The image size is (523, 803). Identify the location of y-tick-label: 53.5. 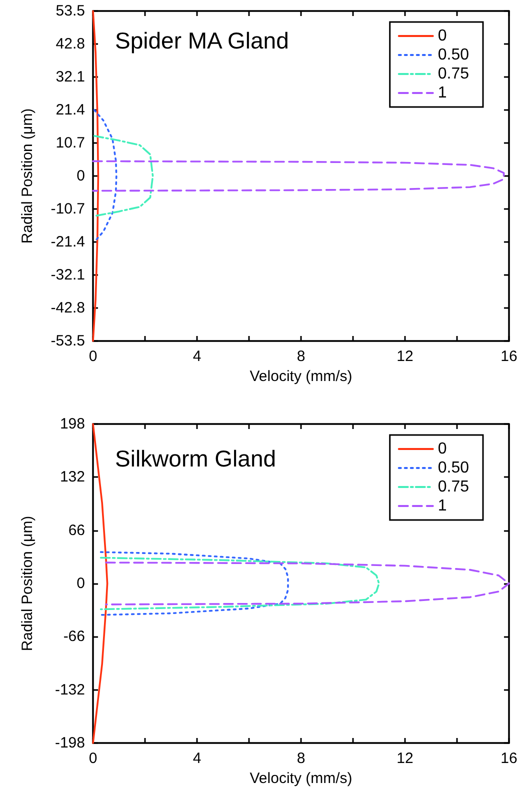
(70, 11).